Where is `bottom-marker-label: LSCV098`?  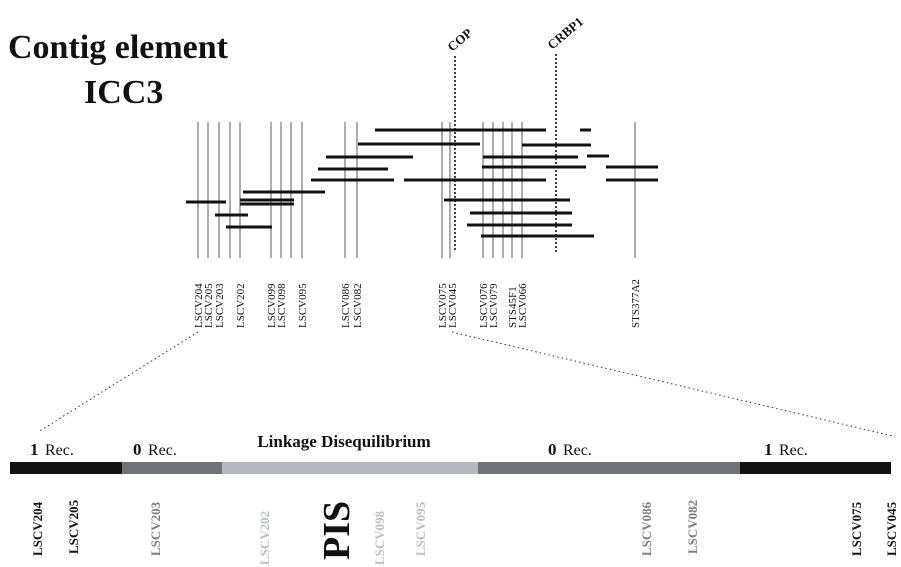
bottom-marker-label: LSCV098 is located at coordinates (379, 537).